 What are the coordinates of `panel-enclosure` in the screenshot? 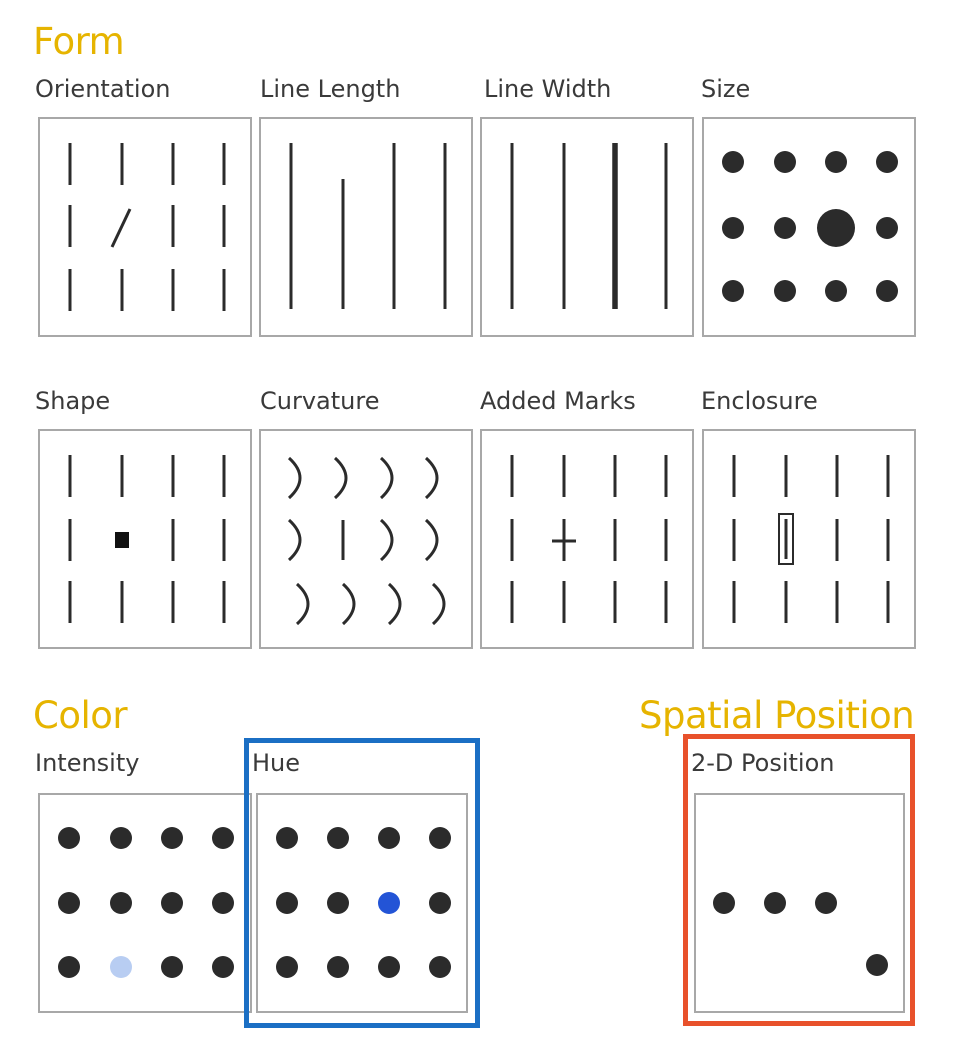 It's located at (809, 539).